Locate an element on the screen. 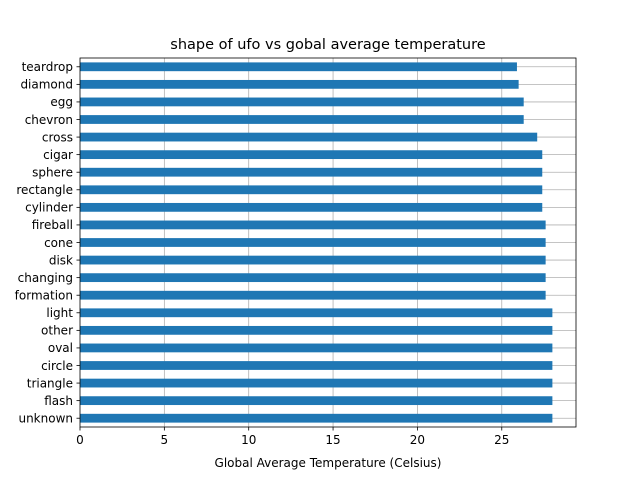 The width and height of the screenshot is (640, 480). y-tick-label: chevron is located at coordinates (49, 120).